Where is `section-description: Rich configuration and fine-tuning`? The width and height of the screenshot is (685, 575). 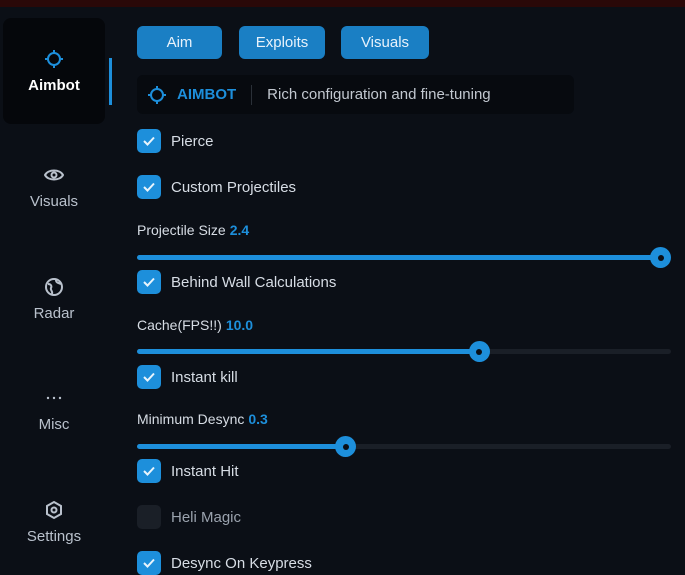
section-description: Rich configuration and fine-tuning is located at coordinates (379, 94).